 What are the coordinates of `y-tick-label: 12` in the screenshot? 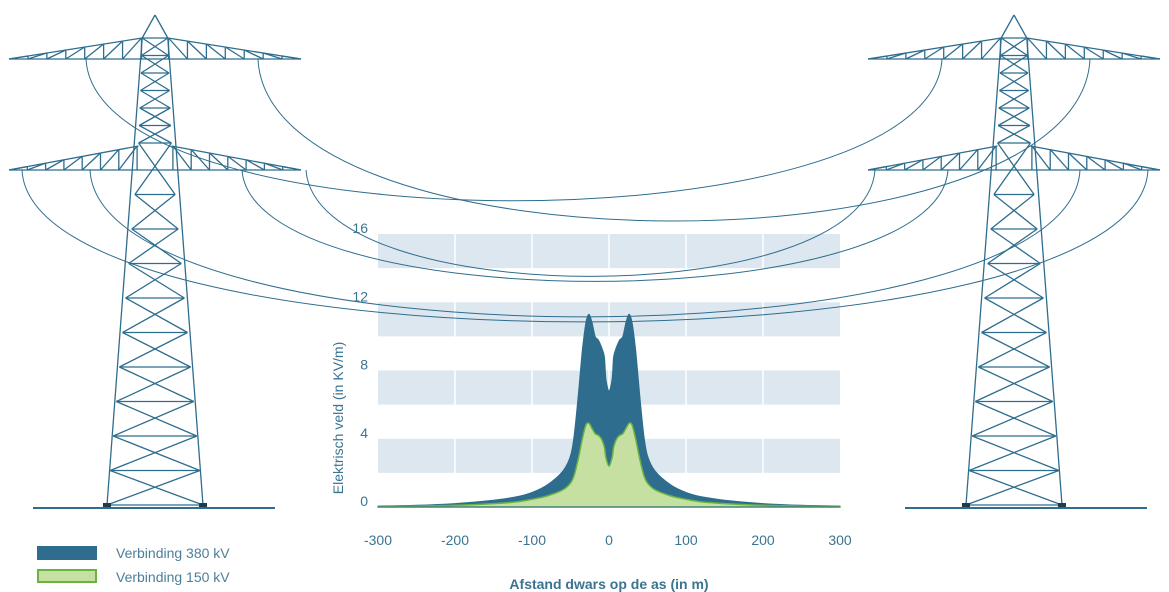 It's located at (360, 296).